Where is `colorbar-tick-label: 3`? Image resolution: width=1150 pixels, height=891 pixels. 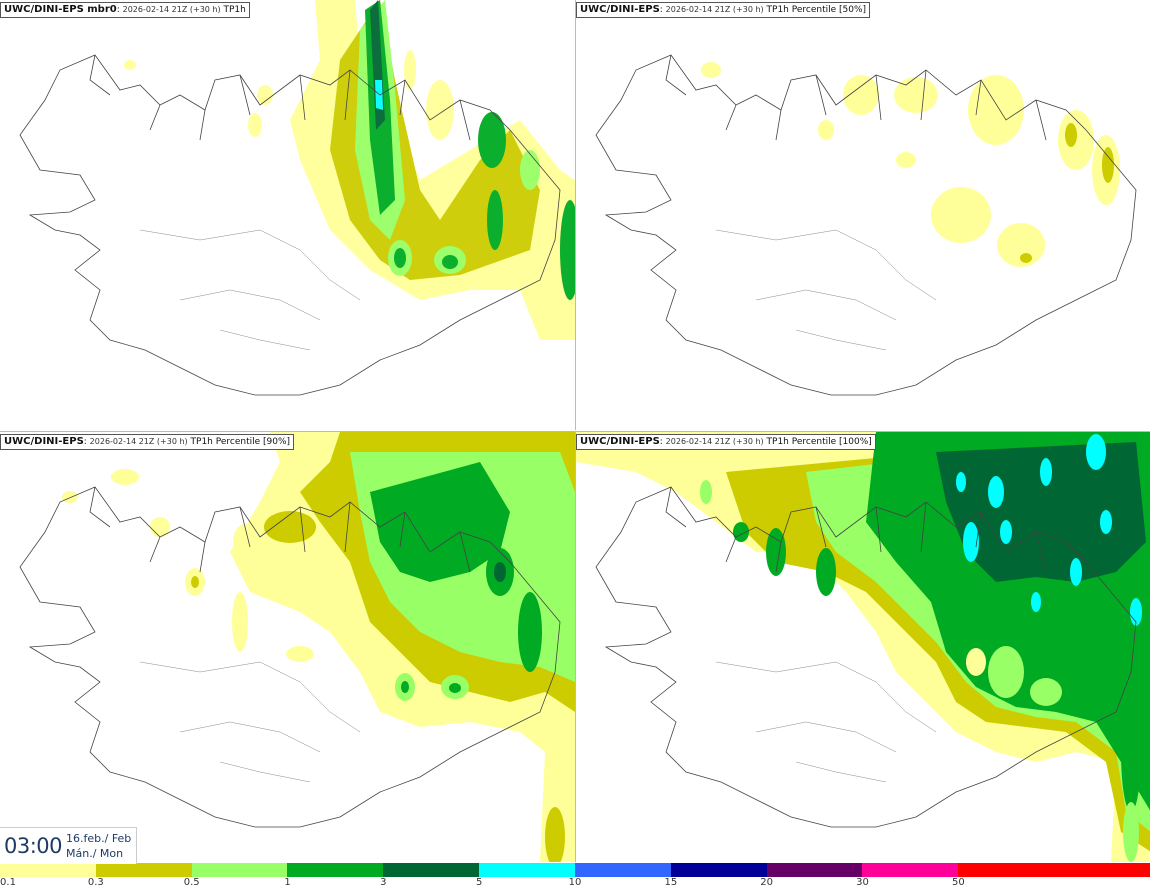
colorbar-tick-label: 3 is located at coordinates (383, 882).